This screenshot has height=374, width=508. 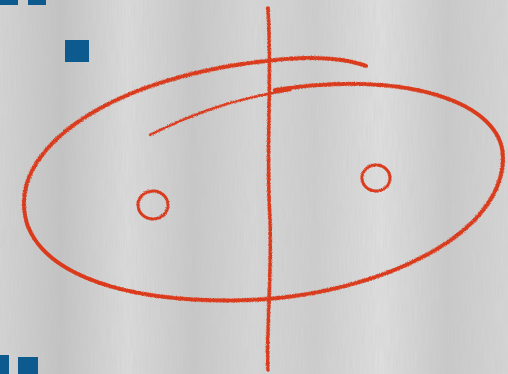 I want to click on left-eye, so click(x=153, y=205).